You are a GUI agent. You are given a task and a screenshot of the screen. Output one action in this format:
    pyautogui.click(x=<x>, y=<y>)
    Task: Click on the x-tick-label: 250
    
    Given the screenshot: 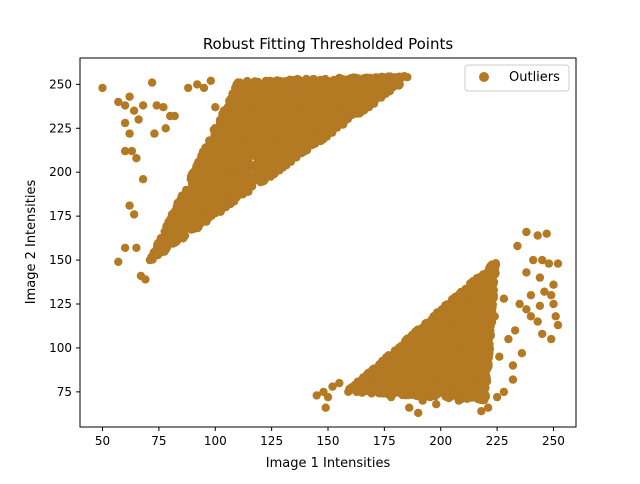 What is the action you would take?
    pyautogui.click(x=553, y=441)
    